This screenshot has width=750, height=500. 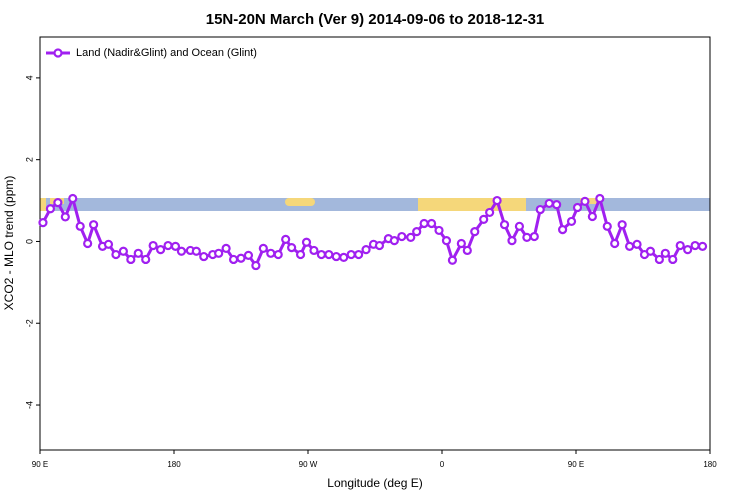 What do you see at coordinates (375, 204) in the screenshot?
I see `land-ocean-strip` at bounding box center [375, 204].